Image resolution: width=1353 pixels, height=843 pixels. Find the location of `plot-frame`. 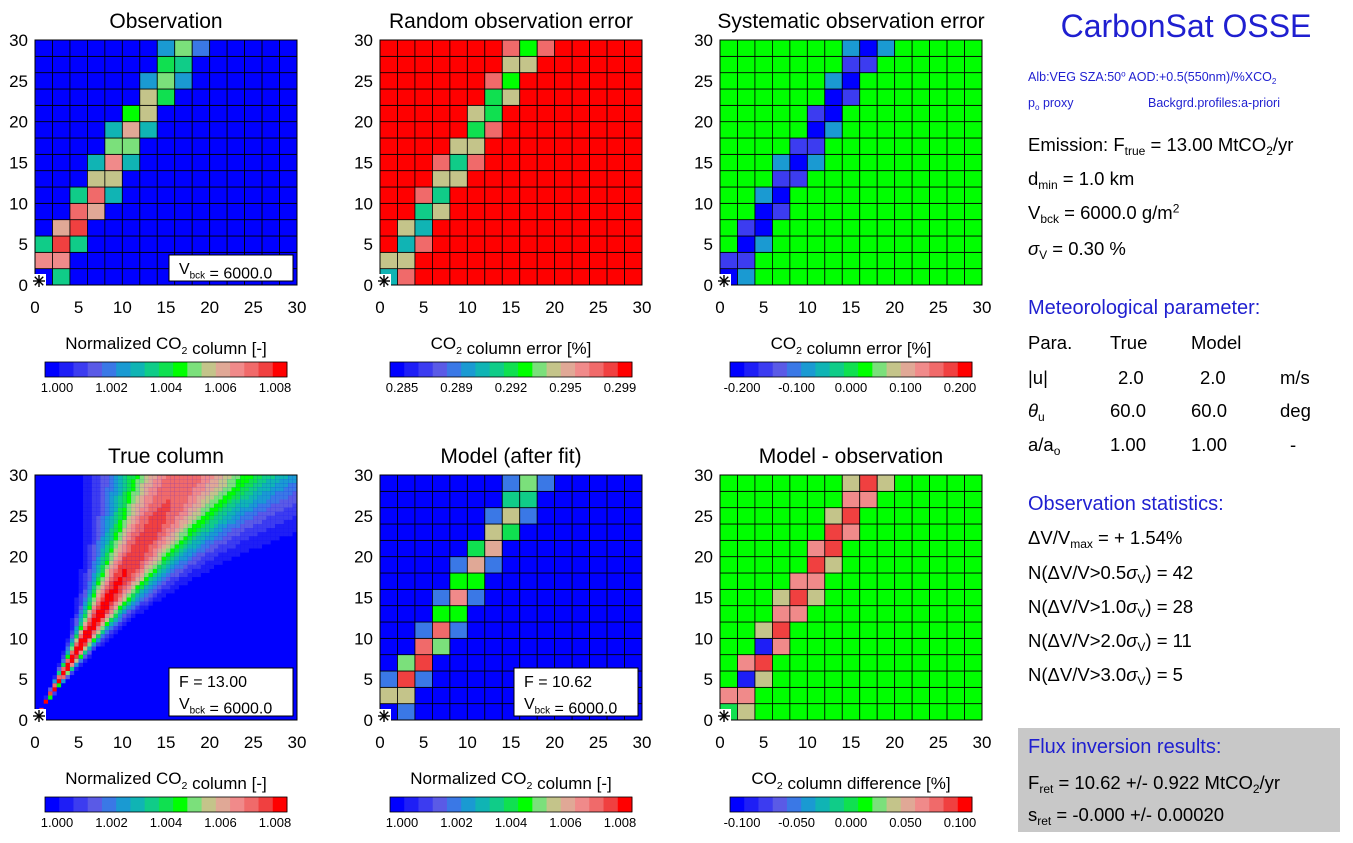

plot-frame is located at coordinates (166, 597).